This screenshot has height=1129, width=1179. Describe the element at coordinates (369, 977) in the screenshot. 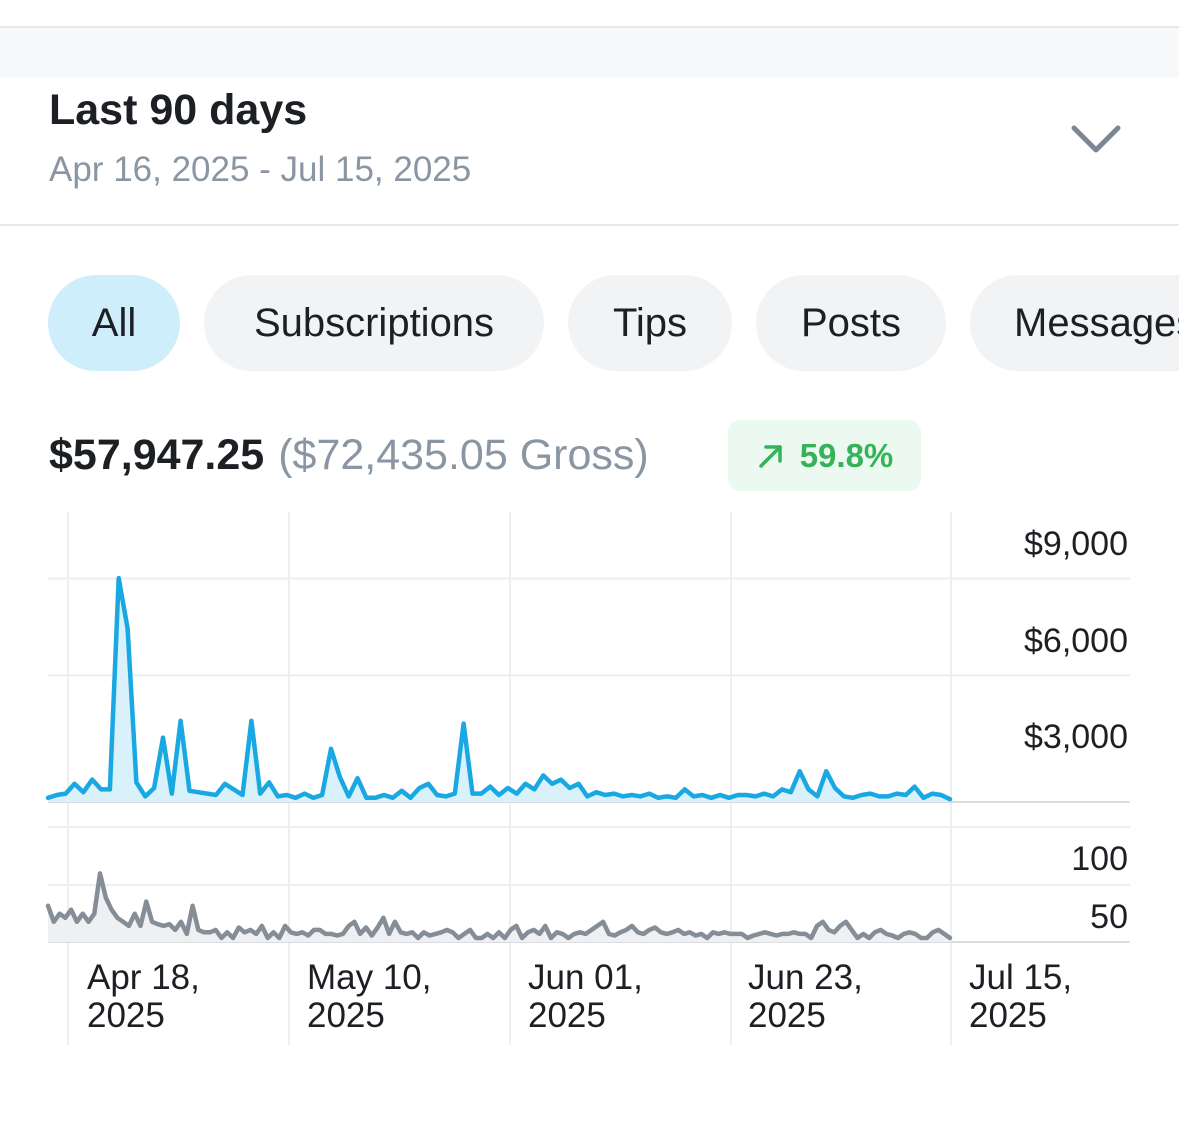

I see `x-tick-label: May 10,` at that location.